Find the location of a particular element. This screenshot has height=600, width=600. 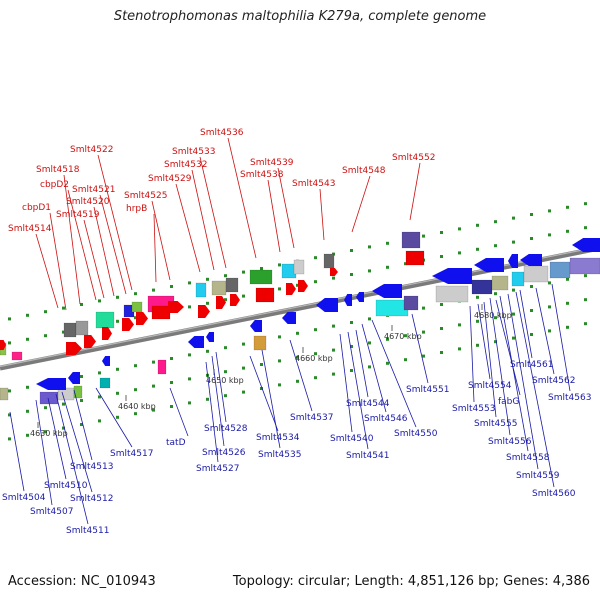

forward-gene-label: Smlt4543 is located at coordinates (313, 184).